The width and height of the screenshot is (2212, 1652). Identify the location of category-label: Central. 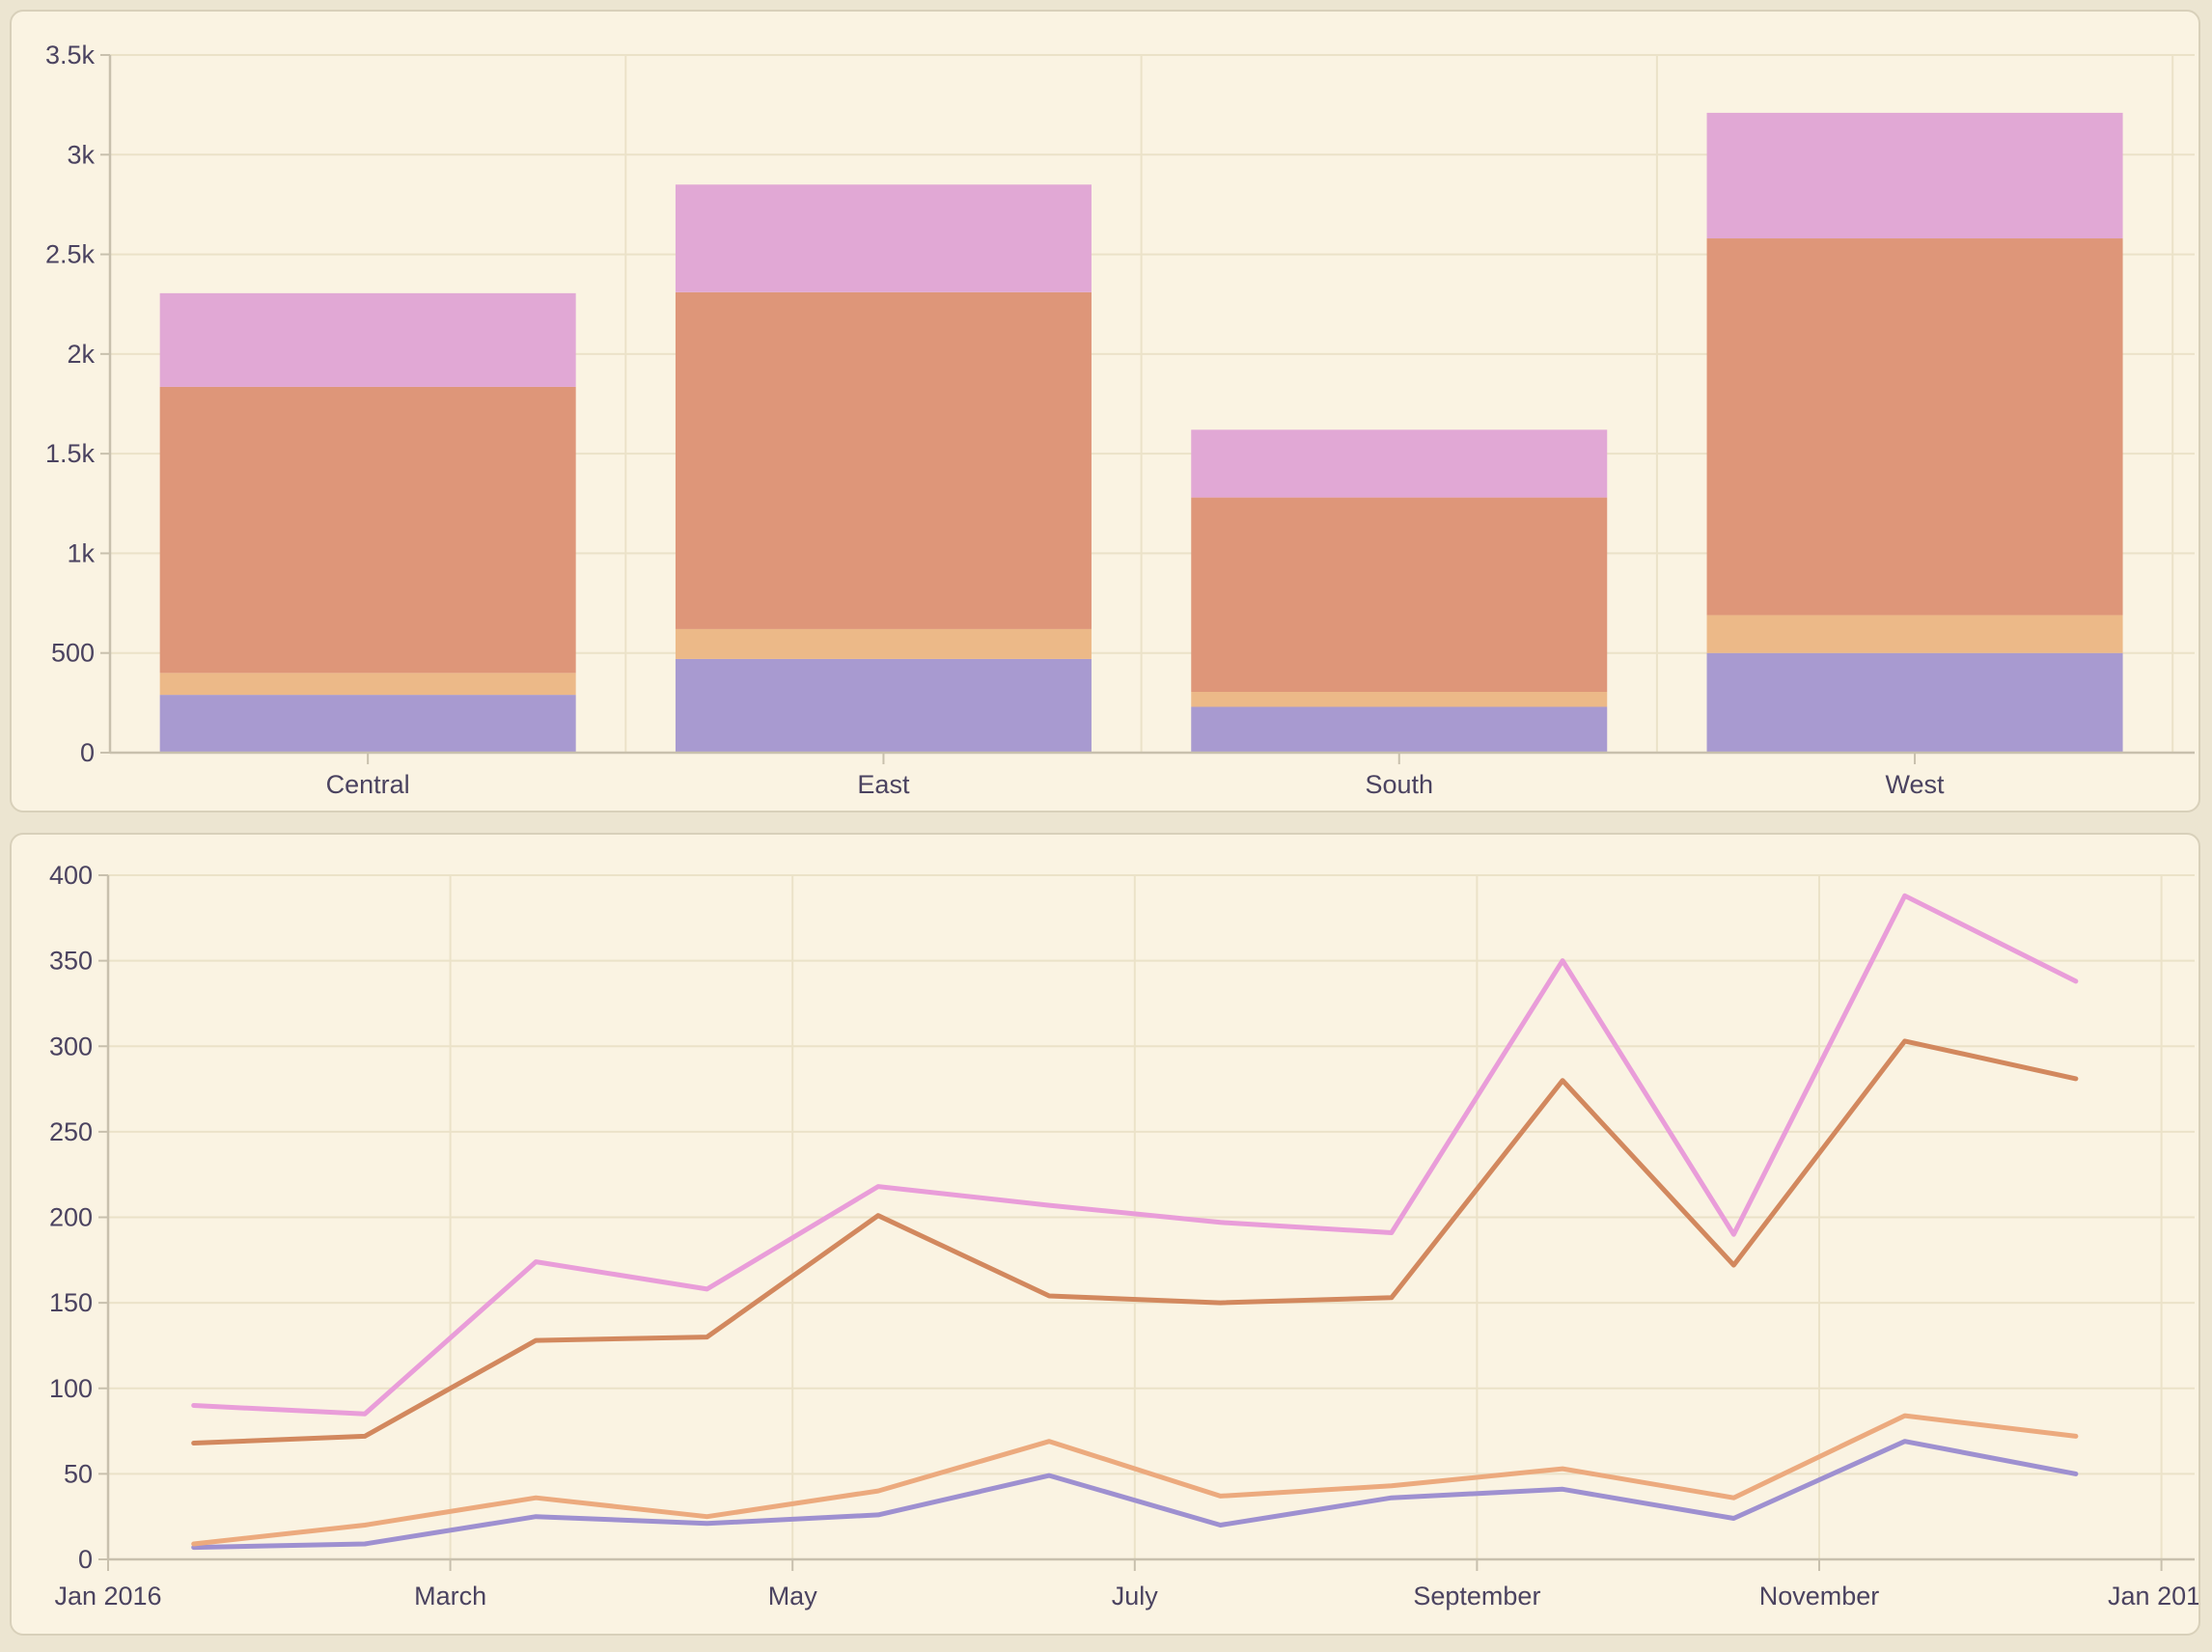
(368, 784).